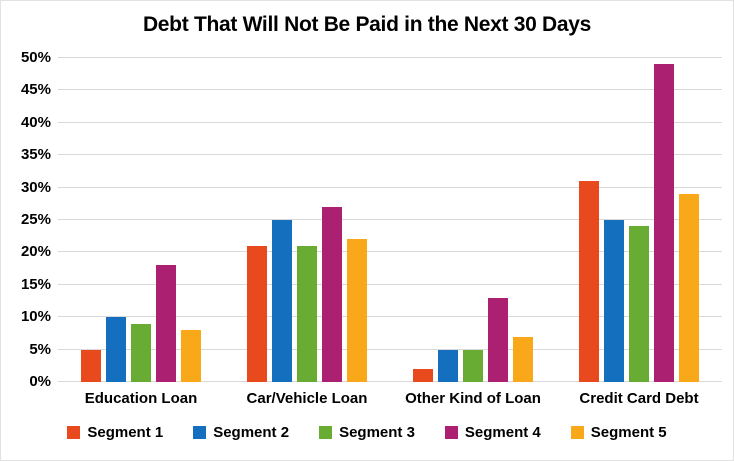 The width and height of the screenshot is (734, 461). Describe the element at coordinates (473, 398) in the screenshot. I see `x-category-label: Other Kind of Loan` at that location.